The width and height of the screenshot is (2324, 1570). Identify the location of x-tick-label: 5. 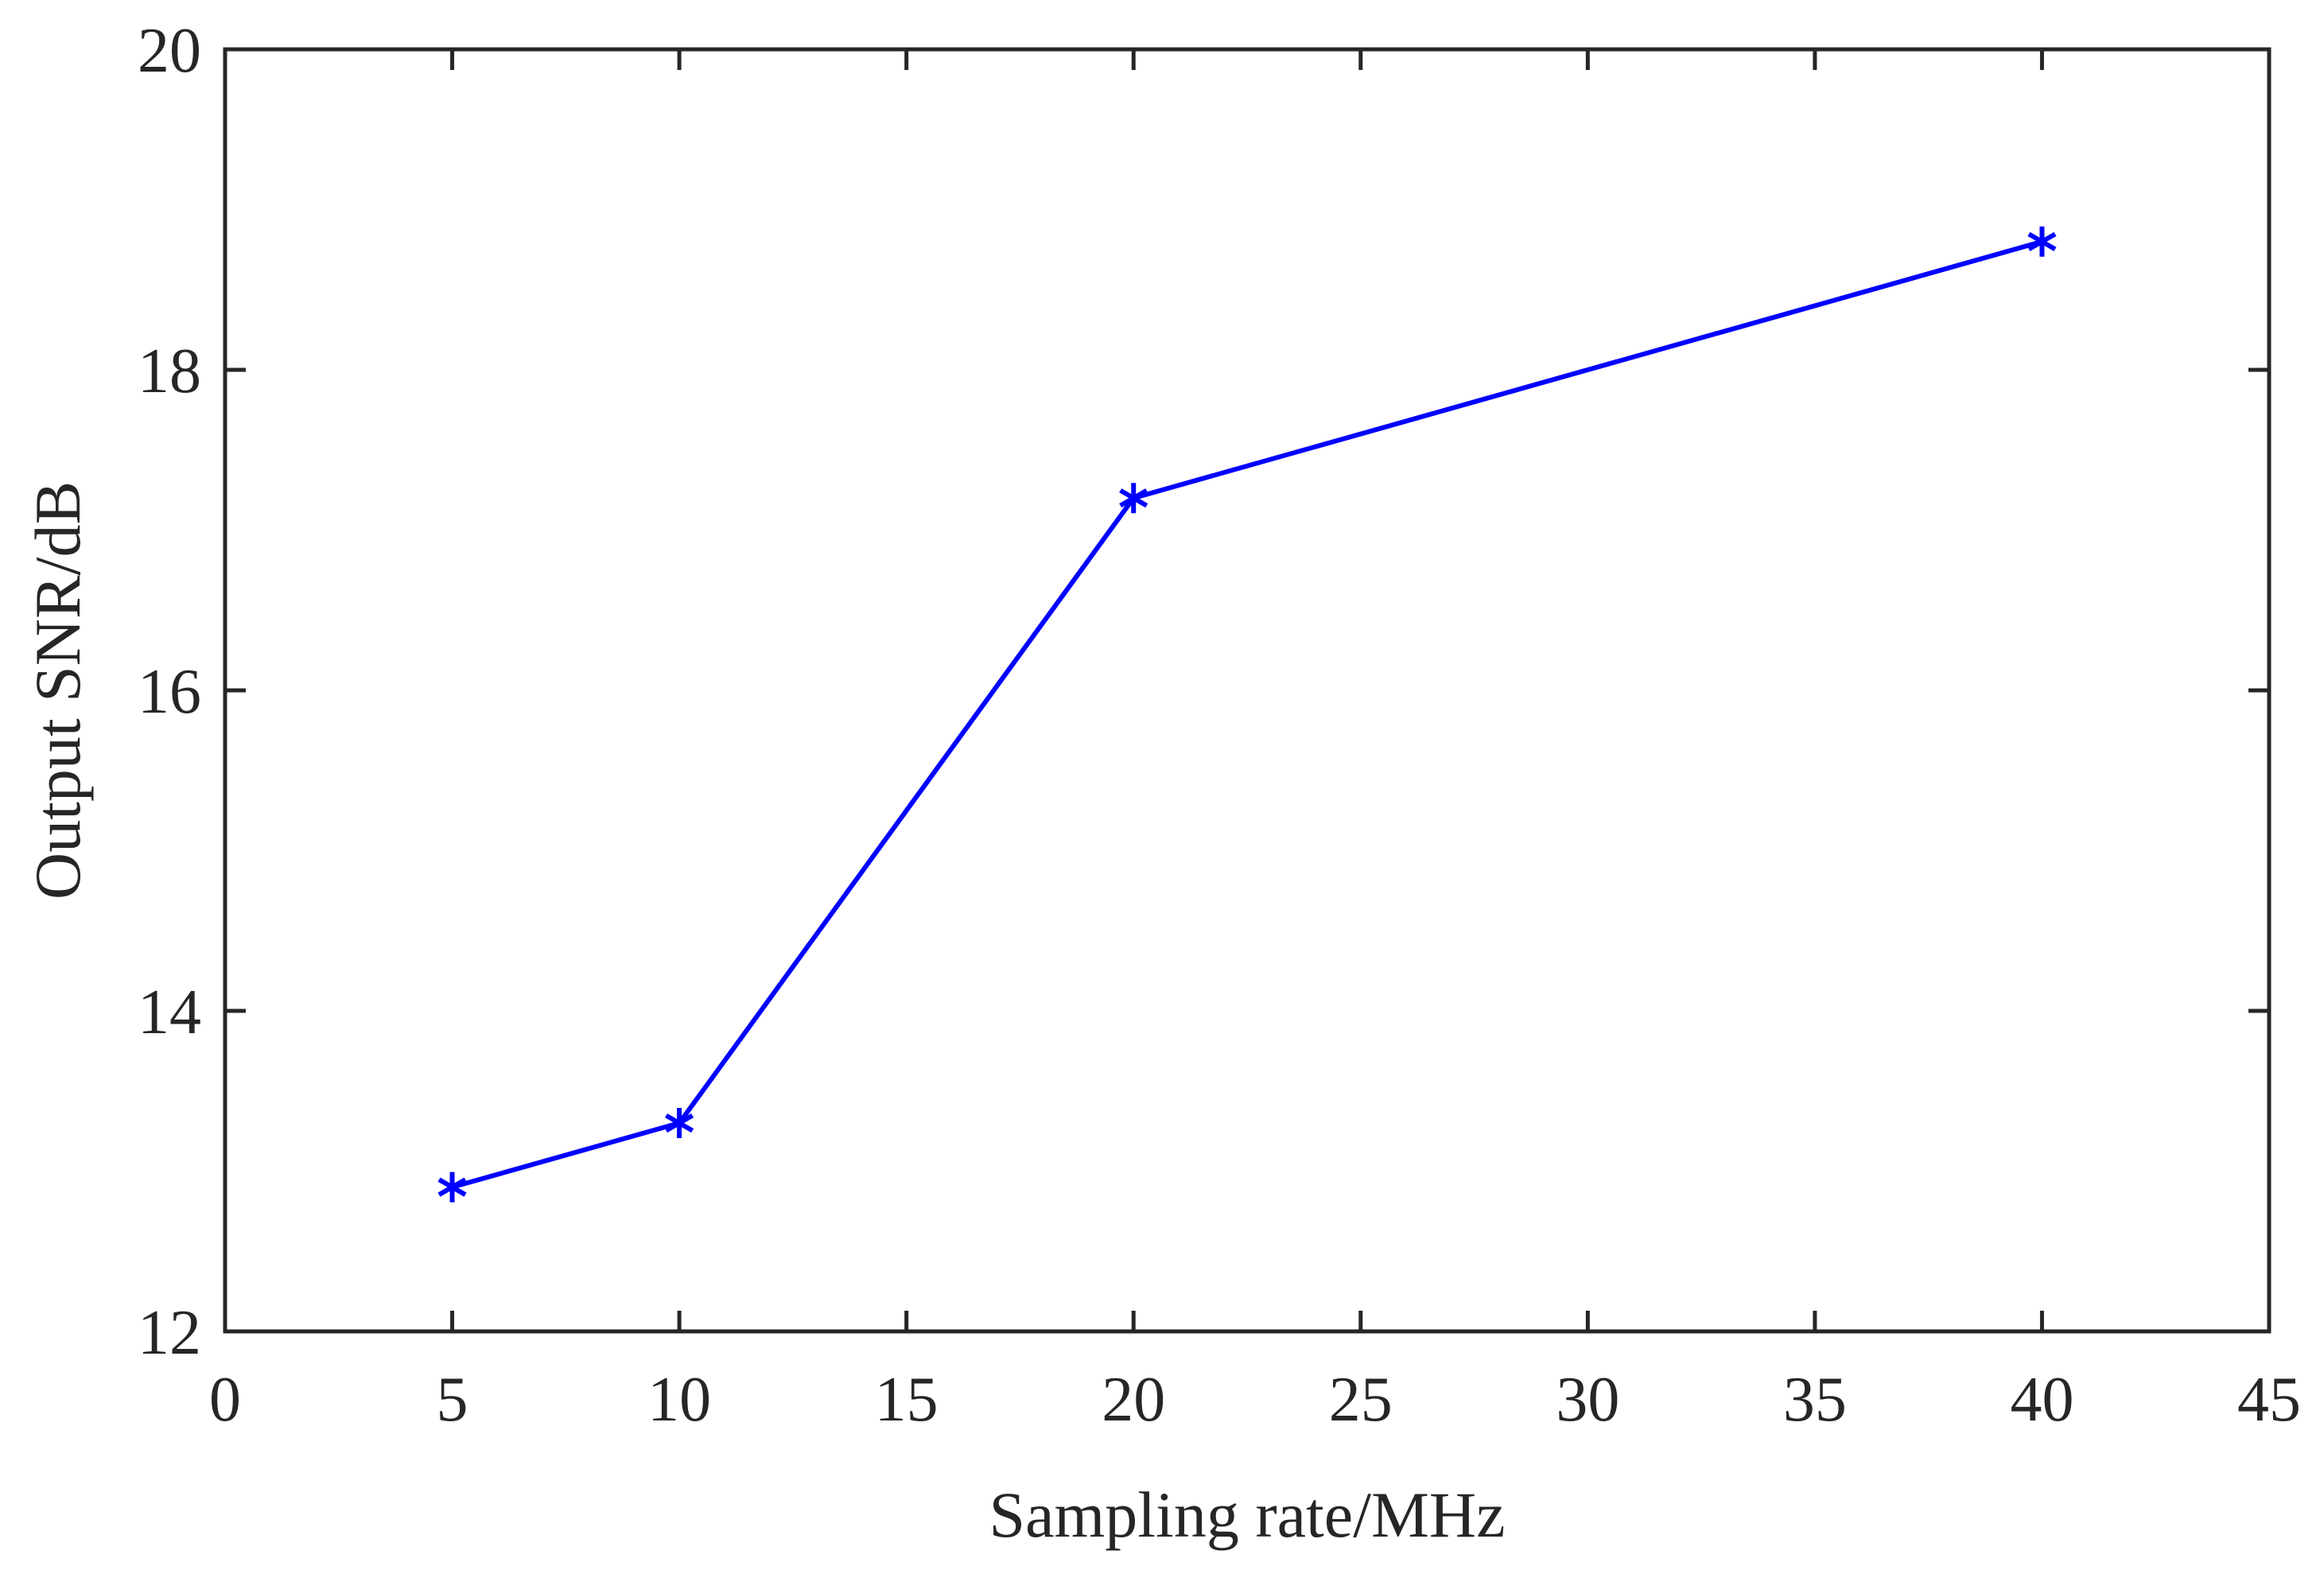
(452, 1400).